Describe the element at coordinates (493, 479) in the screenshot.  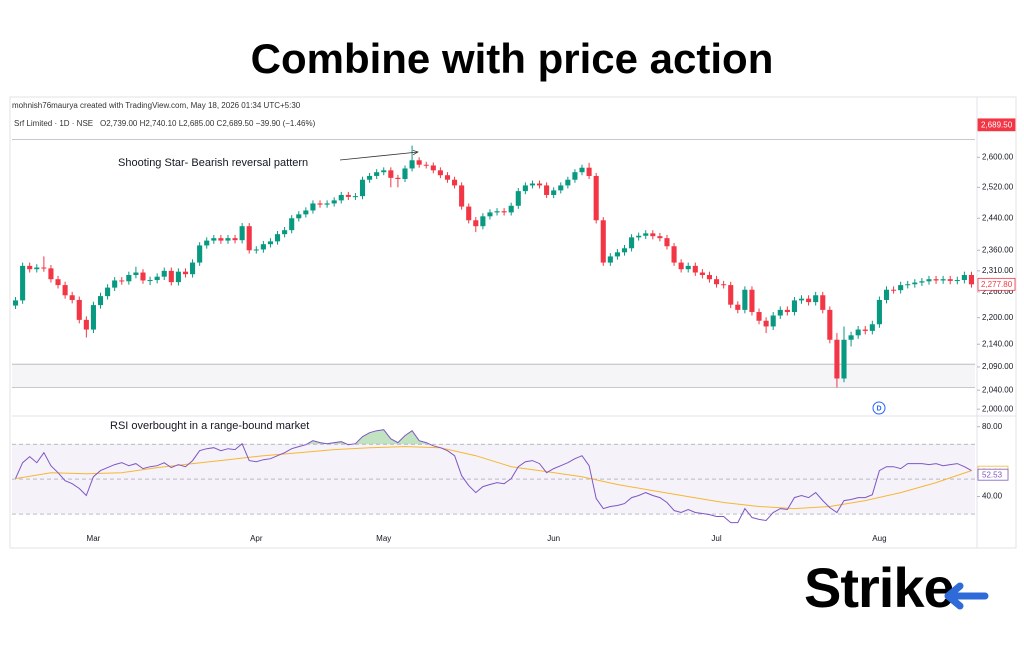
I see `rsi-band` at that location.